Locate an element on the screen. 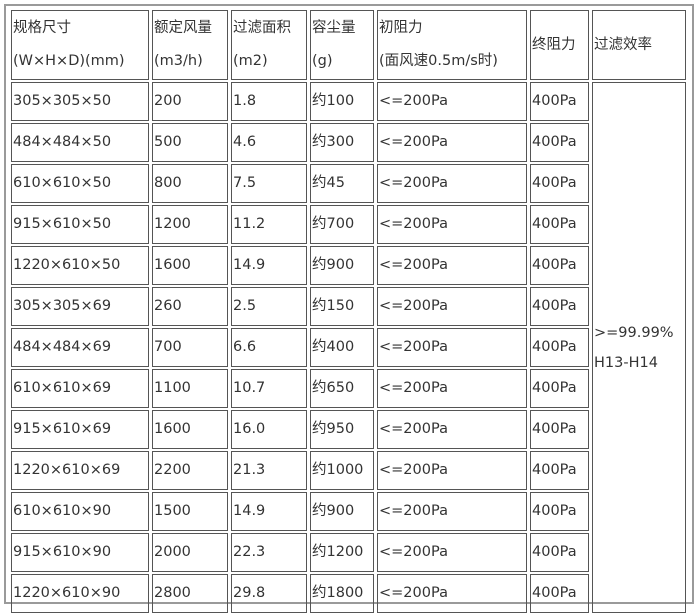 This screenshot has height=615, width=700. table-cell: 484×484×69 is located at coordinates (80, 347).